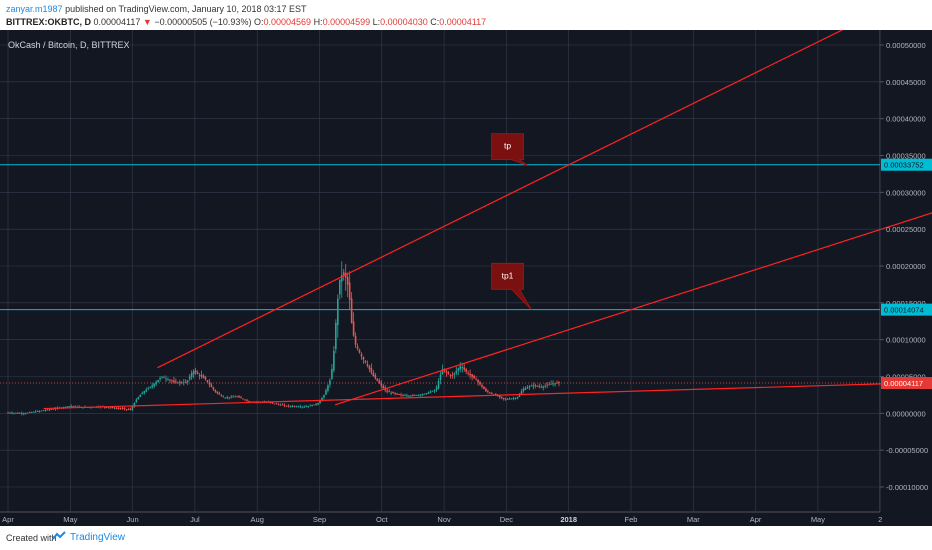 The image size is (932, 550). What do you see at coordinates (511, 221) in the screenshot?
I see `annotations: tp tp1` at bounding box center [511, 221].